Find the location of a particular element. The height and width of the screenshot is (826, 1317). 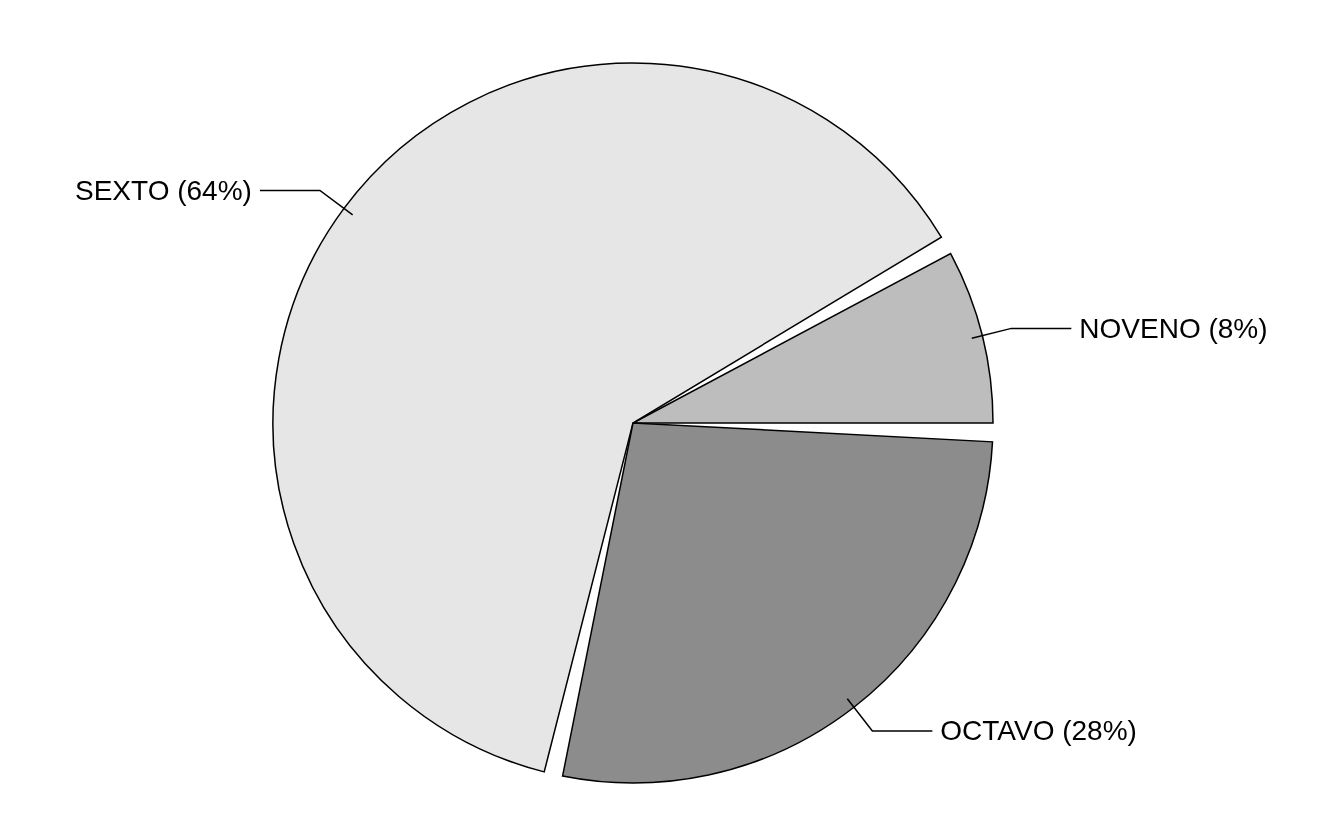

slice-label: SEXTO (64%) is located at coordinates (163, 190).